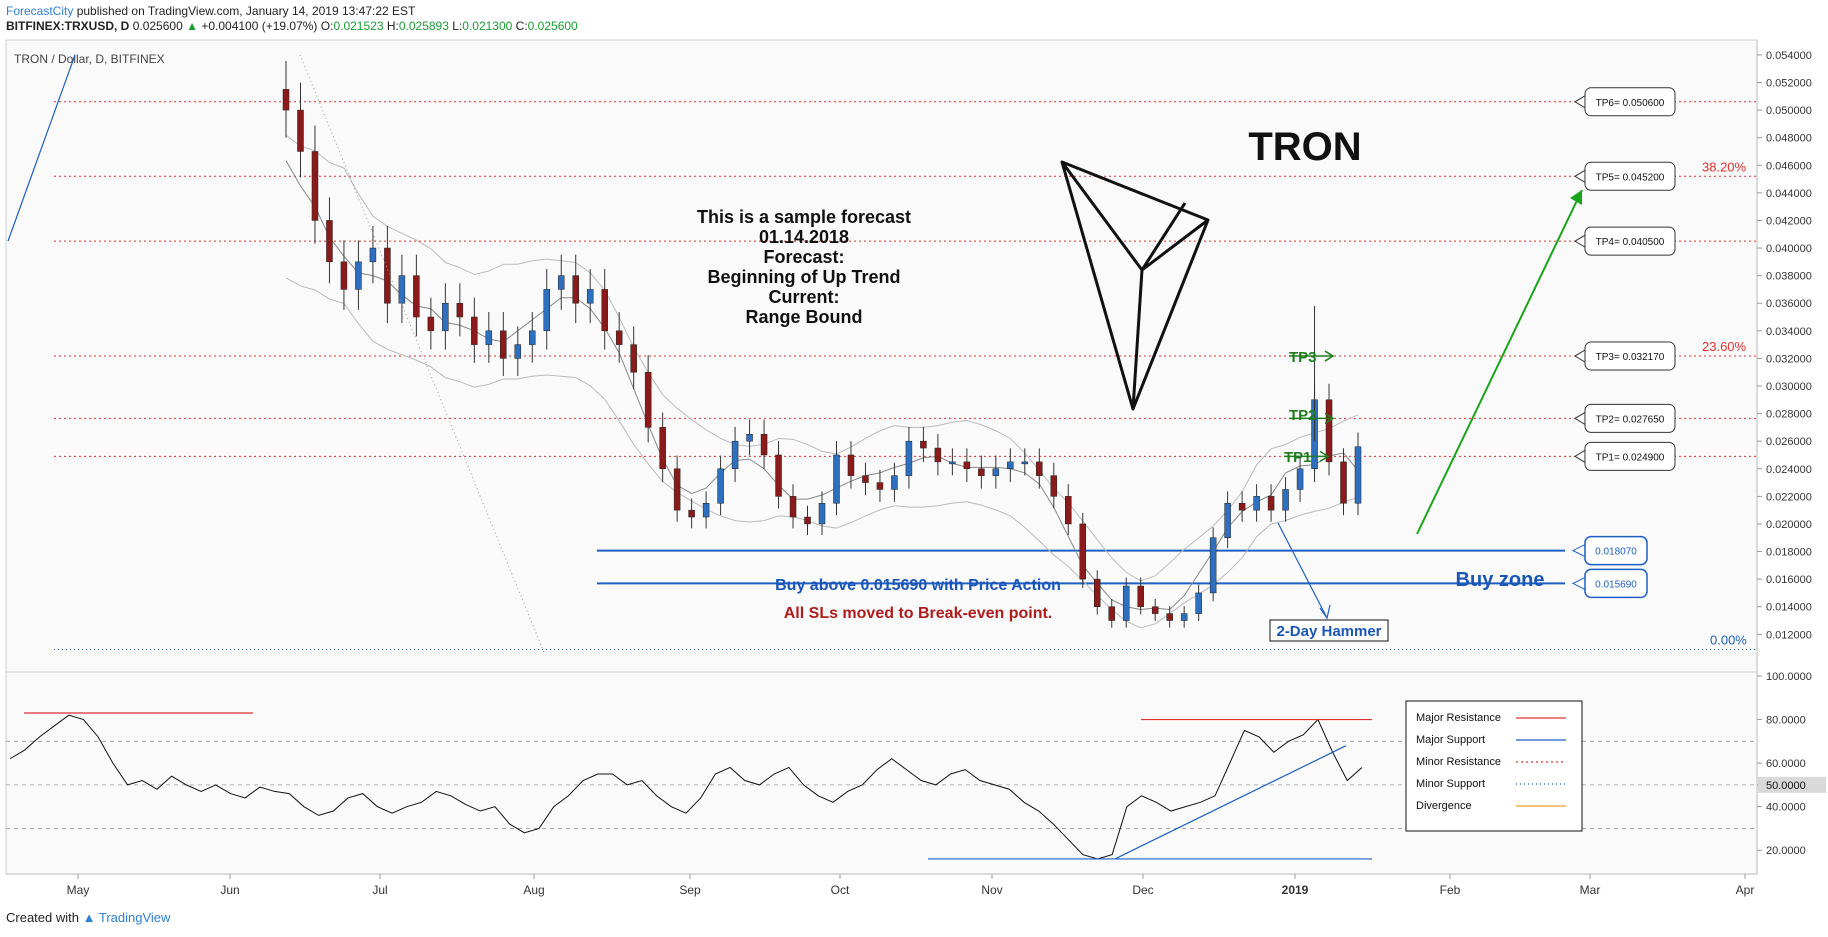 This screenshot has height=937, width=1828. What do you see at coordinates (1789, 387) in the screenshot?
I see `price-axis-label: 0.030000` at bounding box center [1789, 387].